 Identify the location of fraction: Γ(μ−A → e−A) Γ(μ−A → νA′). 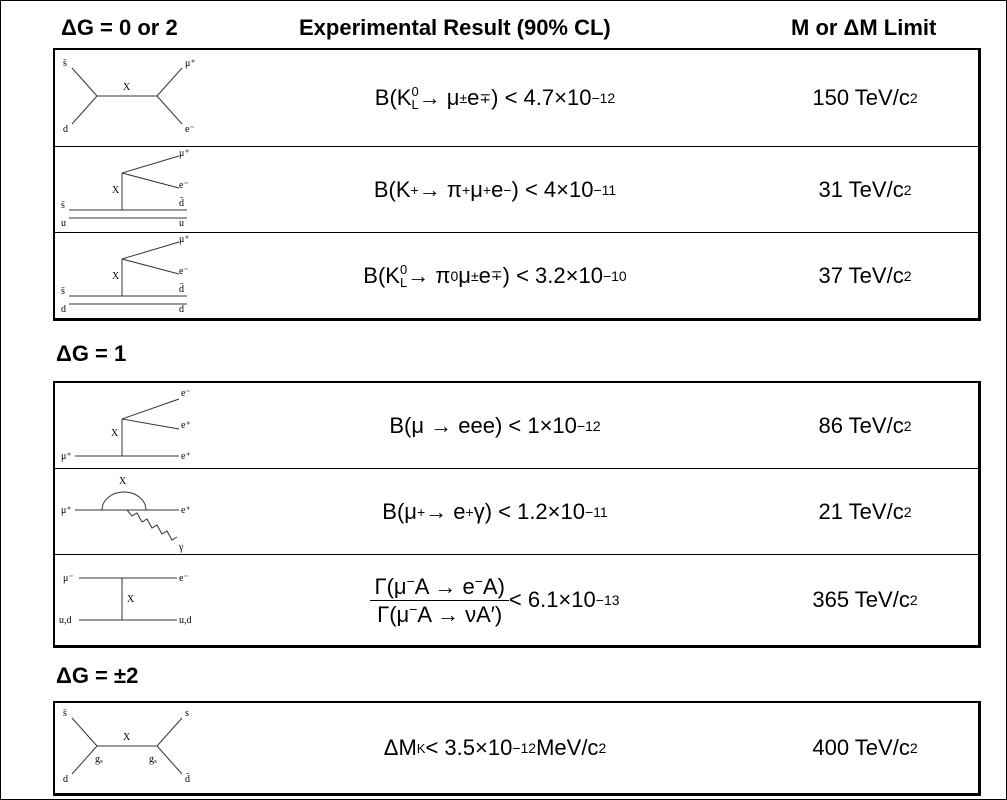
(439, 600).